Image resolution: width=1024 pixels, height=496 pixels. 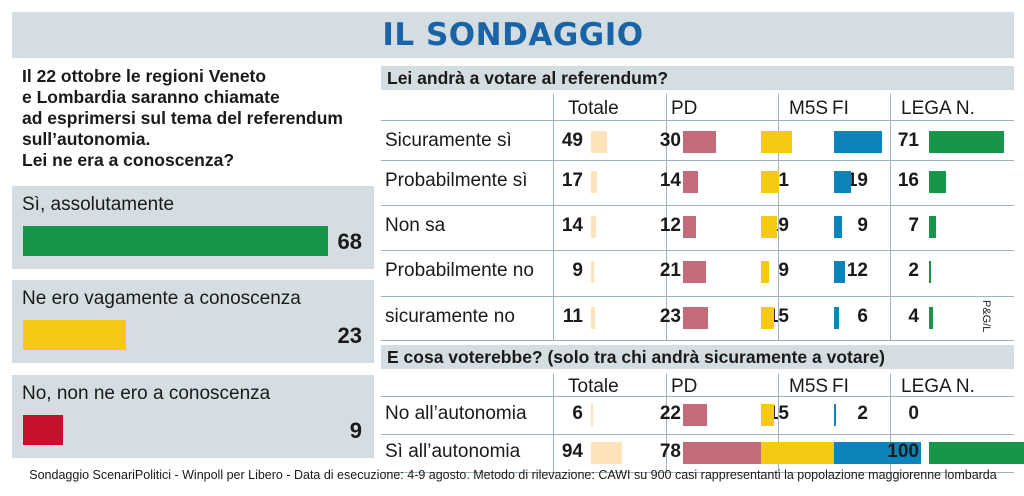 What do you see at coordinates (913, 413) in the screenshot?
I see `cell-value: 0` at bounding box center [913, 413].